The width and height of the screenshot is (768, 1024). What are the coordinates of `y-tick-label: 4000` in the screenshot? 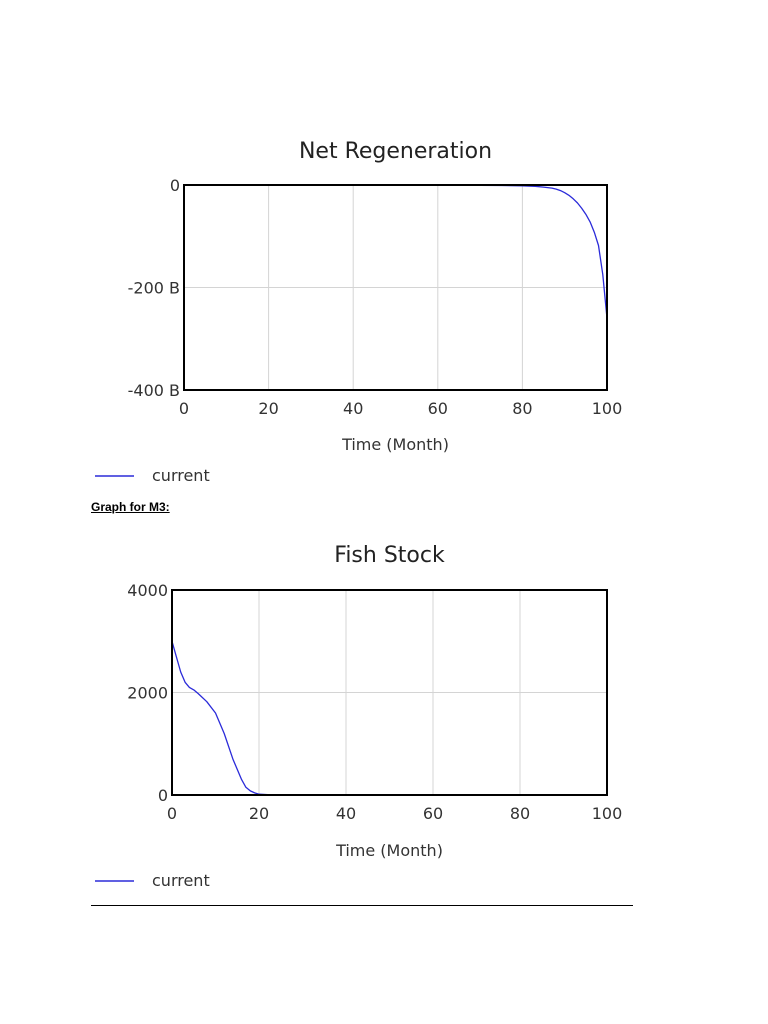 It's located at (147, 590).